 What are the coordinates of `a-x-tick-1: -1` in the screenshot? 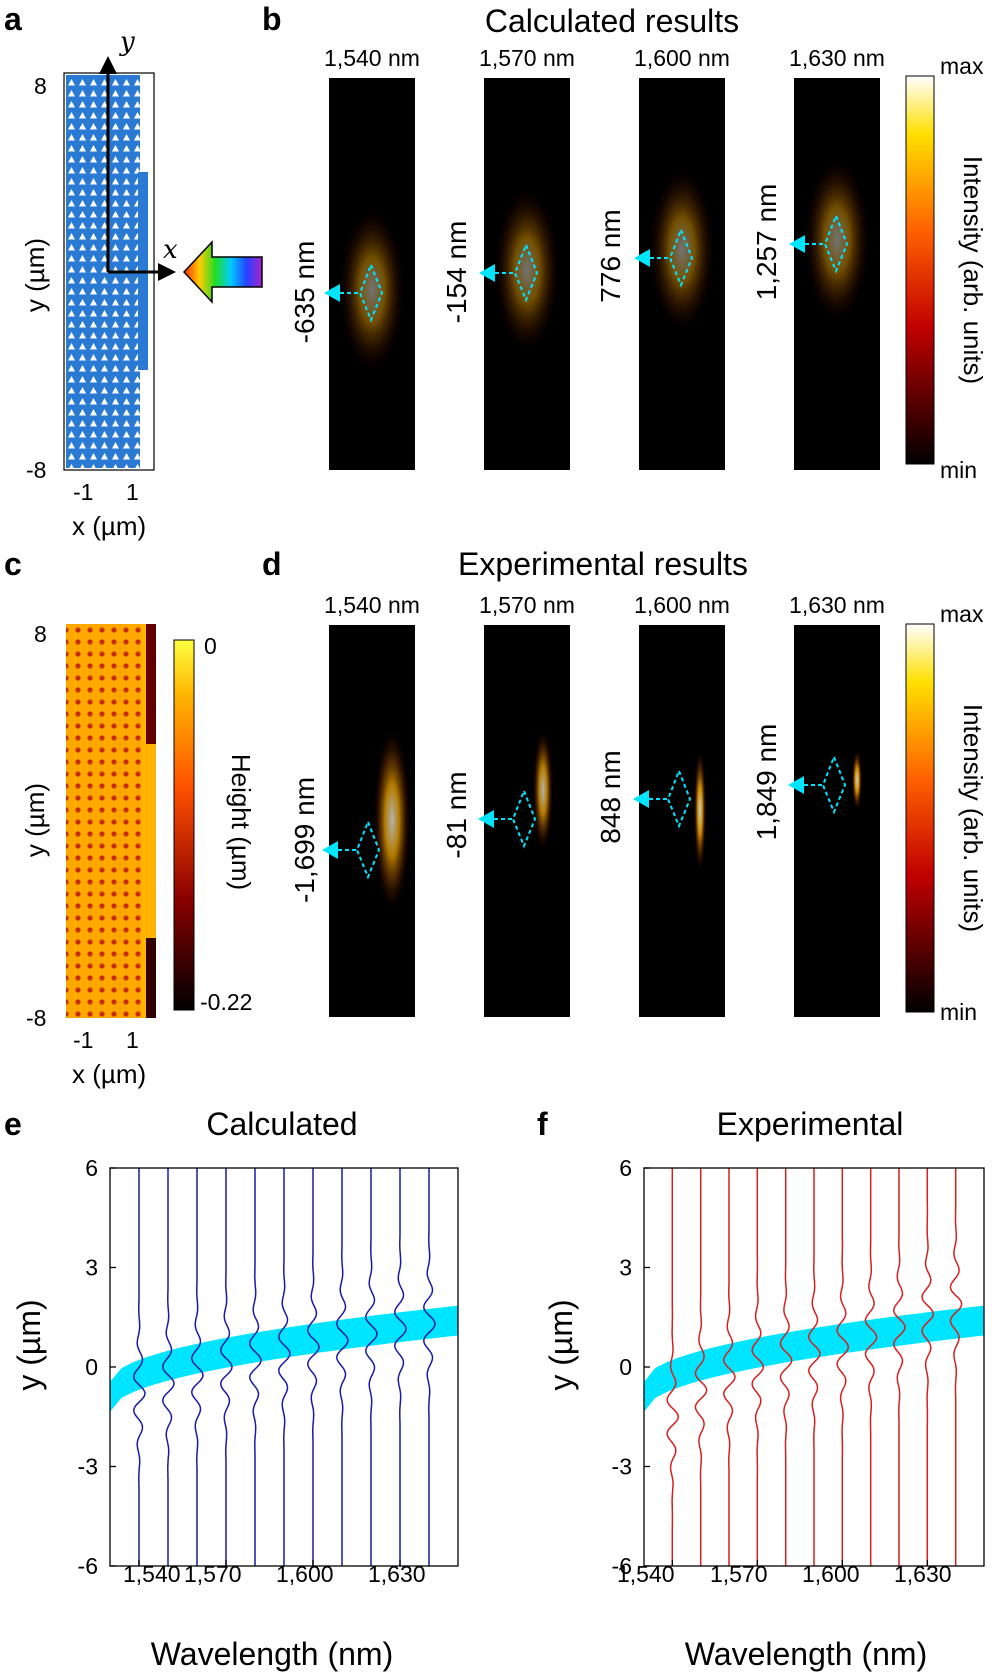 It's located at (83, 492).